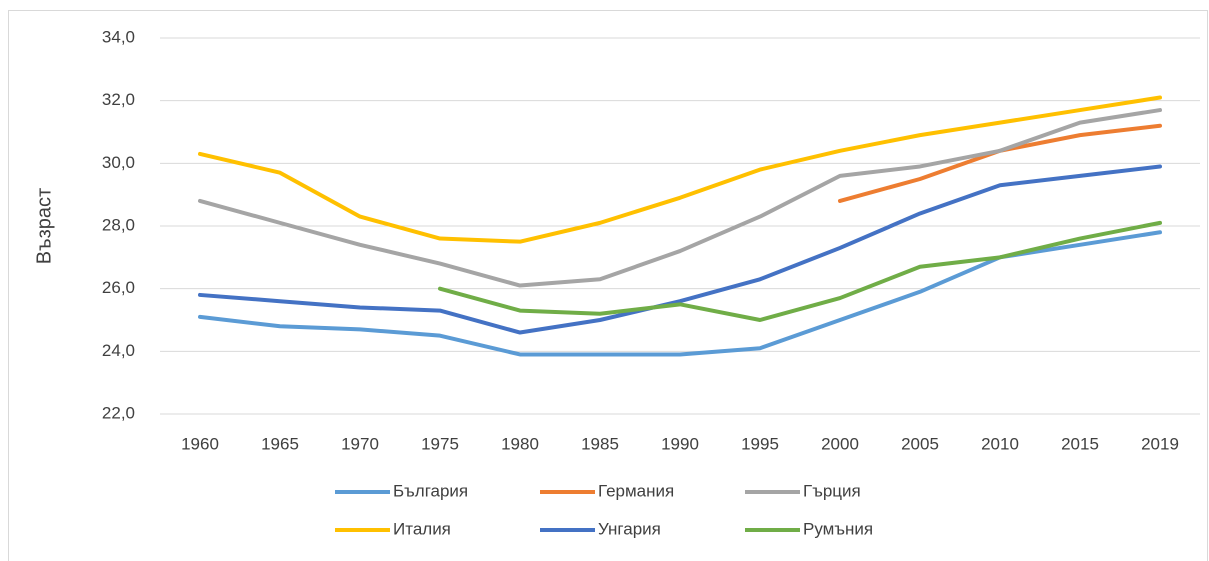  What do you see at coordinates (636, 490) in the screenshot?
I see `legend-label: Германия` at bounding box center [636, 490].